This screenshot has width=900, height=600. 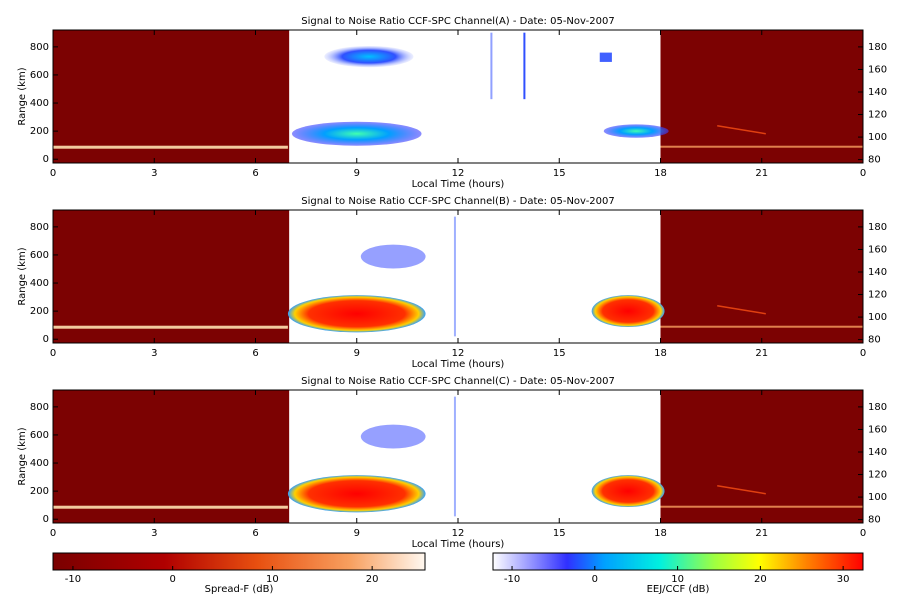 I want to click on colorbar-tick-label: 30, so click(x=843, y=579).